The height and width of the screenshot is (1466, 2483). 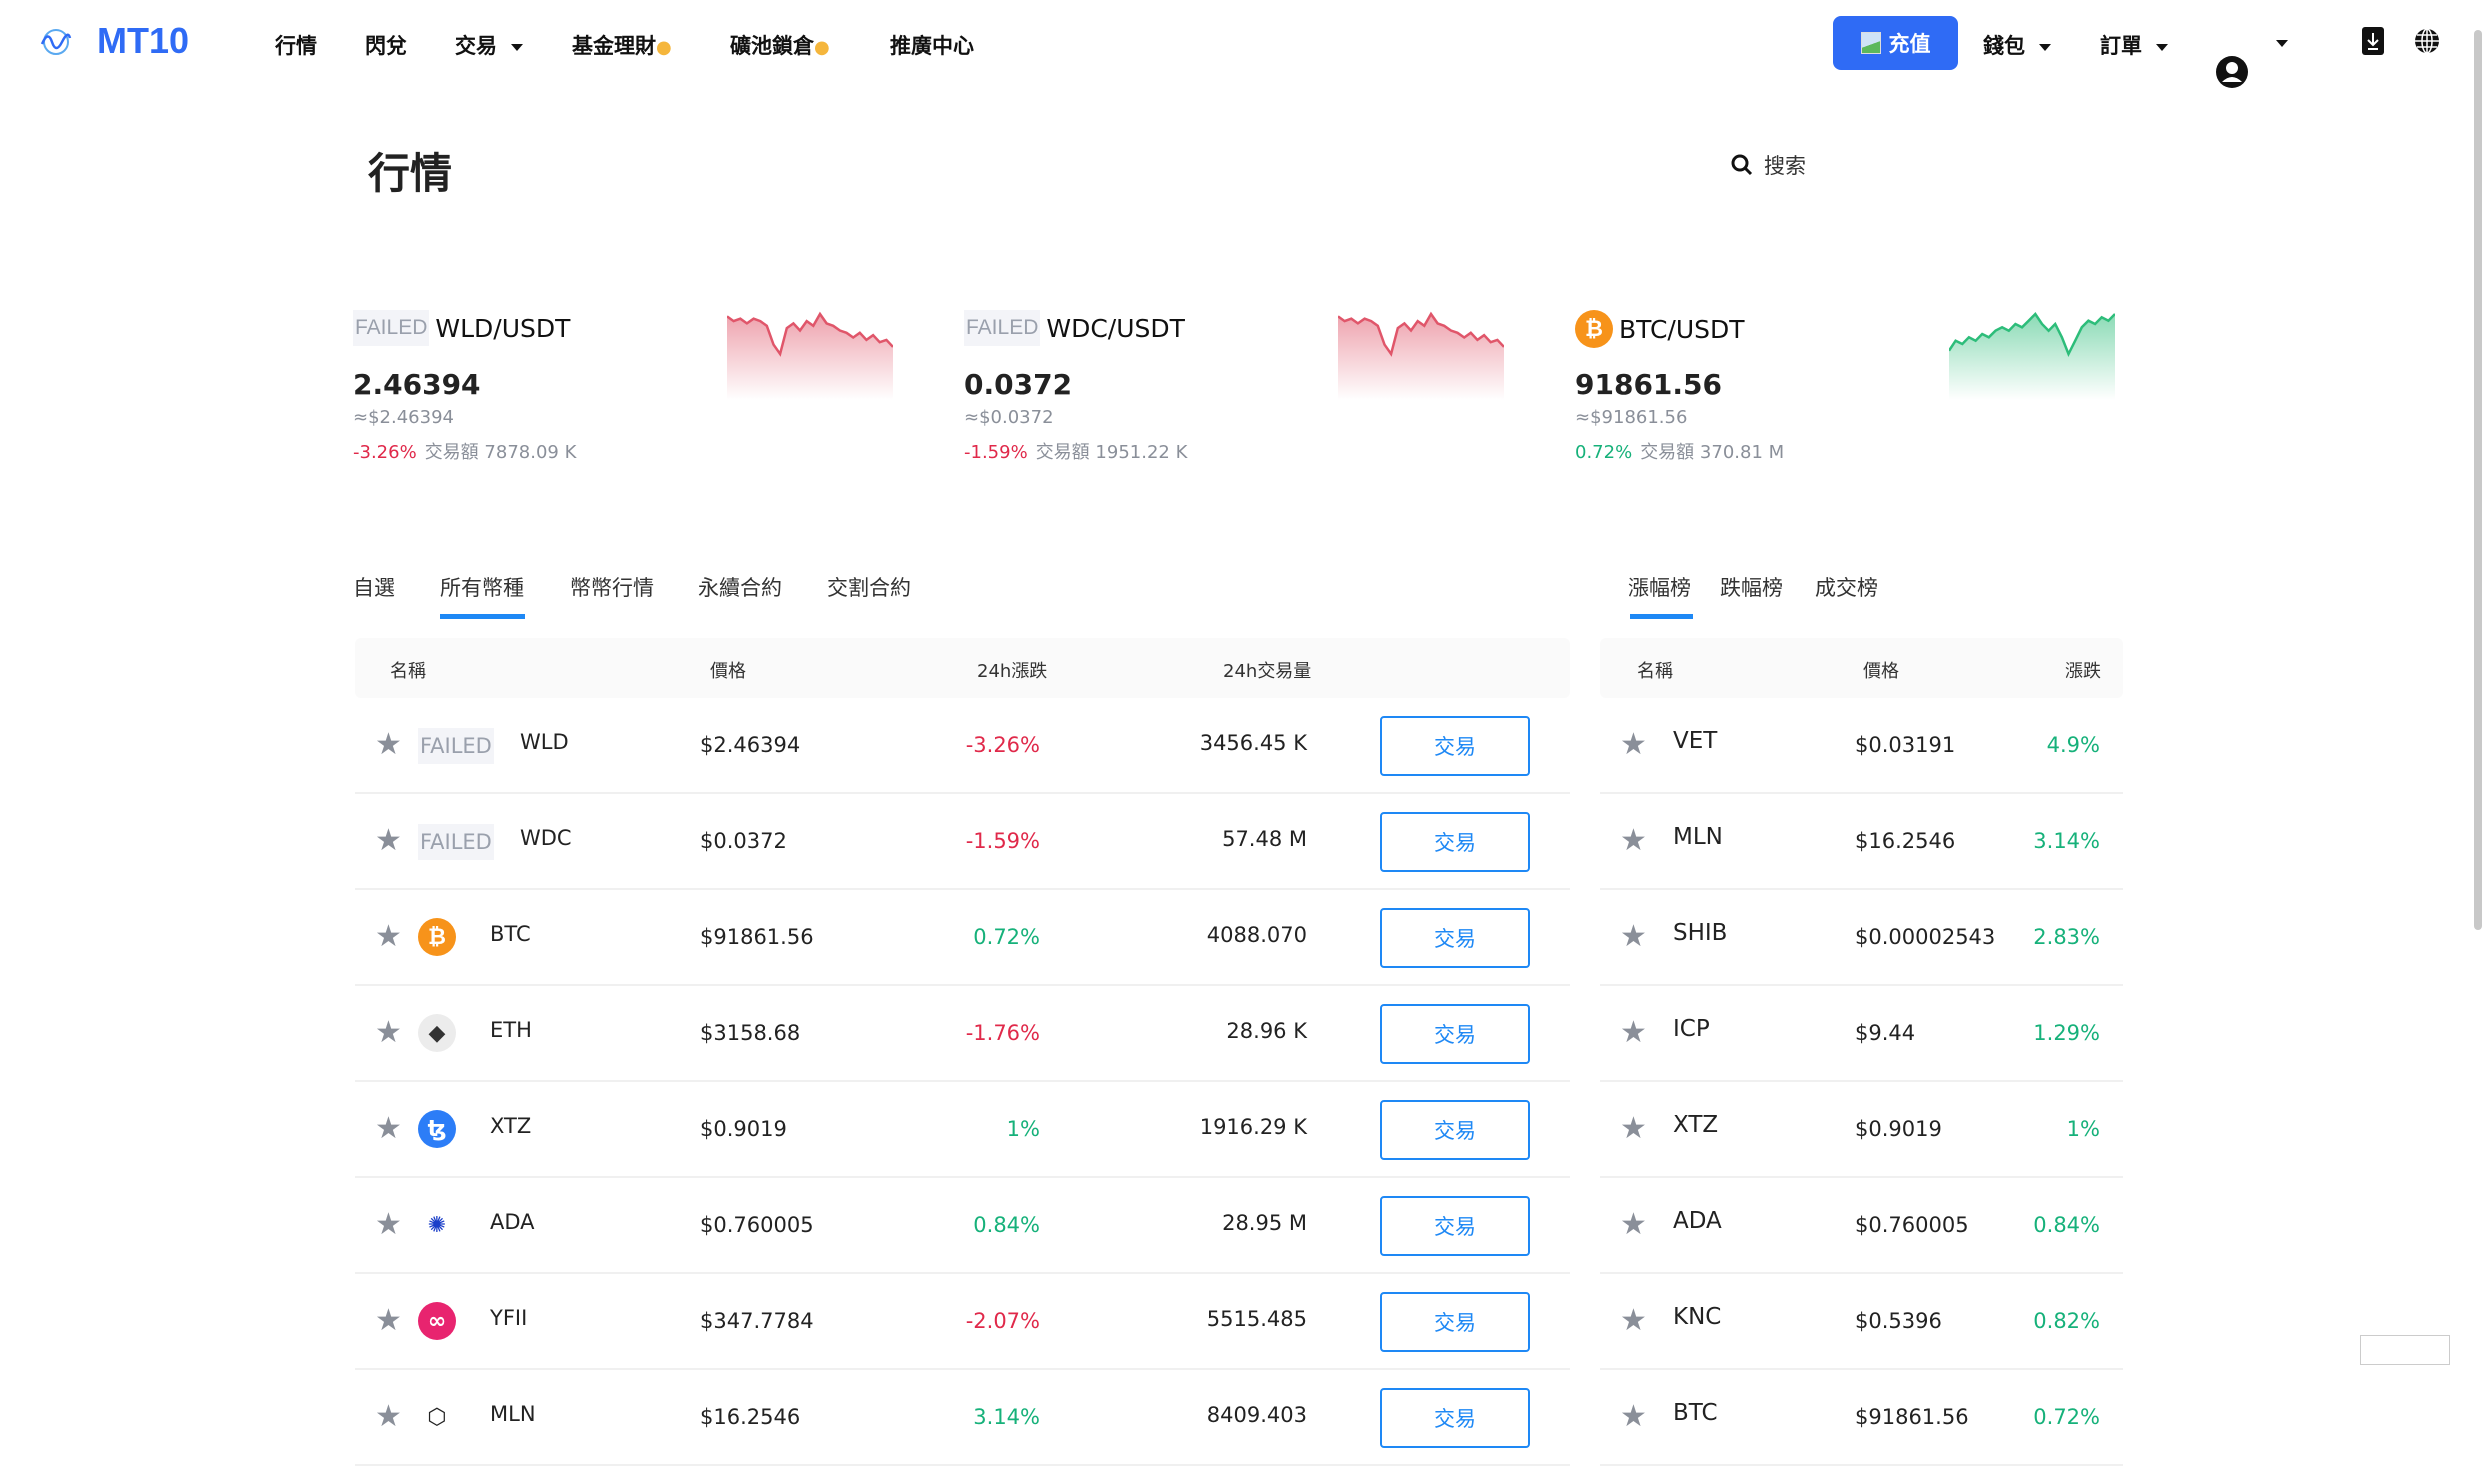 What do you see at coordinates (869, 588) in the screenshot?
I see `tab-4: 交割合約` at bounding box center [869, 588].